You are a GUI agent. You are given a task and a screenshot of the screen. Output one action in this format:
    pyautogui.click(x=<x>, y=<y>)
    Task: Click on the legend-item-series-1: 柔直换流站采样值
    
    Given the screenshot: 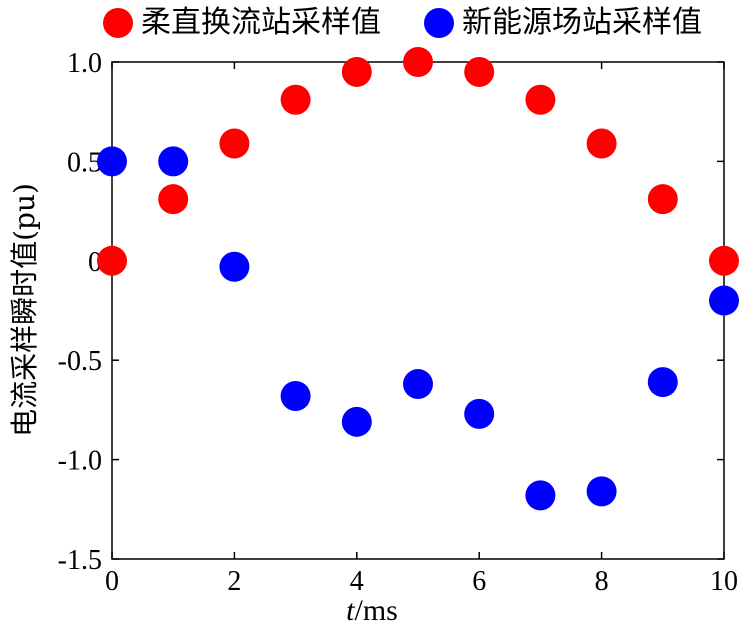 What is the action you would take?
    pyautogui.click(x=242, y=23)
    